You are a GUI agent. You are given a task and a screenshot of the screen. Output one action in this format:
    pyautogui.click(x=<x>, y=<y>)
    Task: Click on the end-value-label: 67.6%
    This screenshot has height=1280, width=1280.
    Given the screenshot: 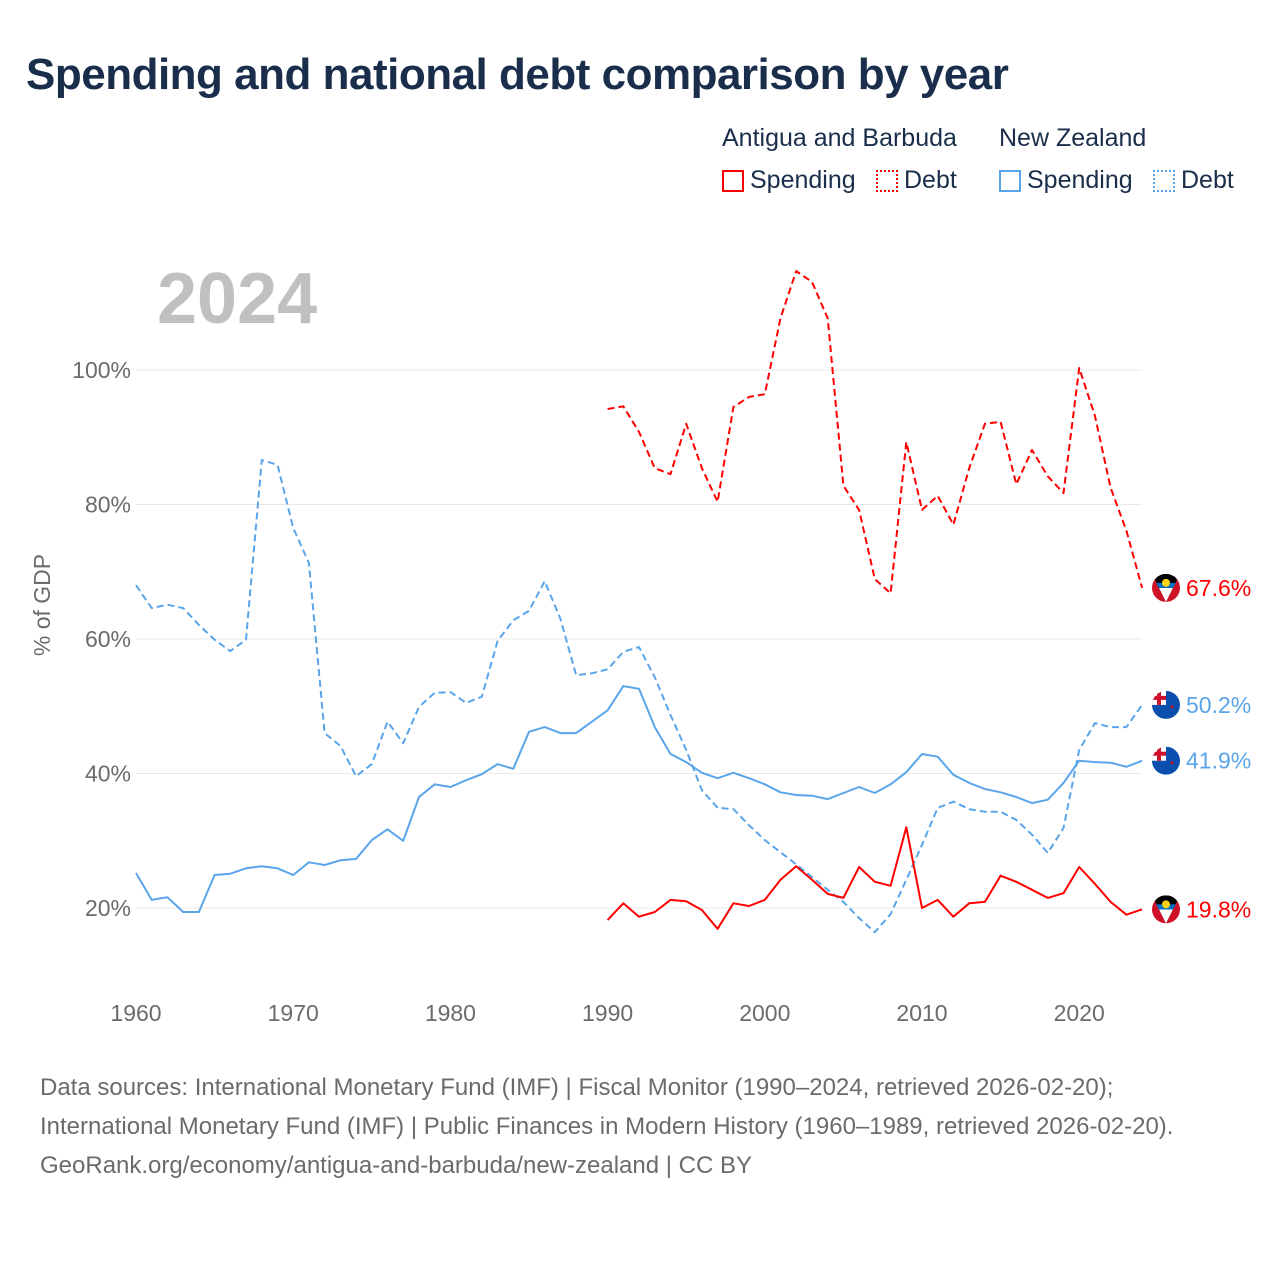 What is the action you would take?
    pyautogui.click(x=1218, y=588)
    